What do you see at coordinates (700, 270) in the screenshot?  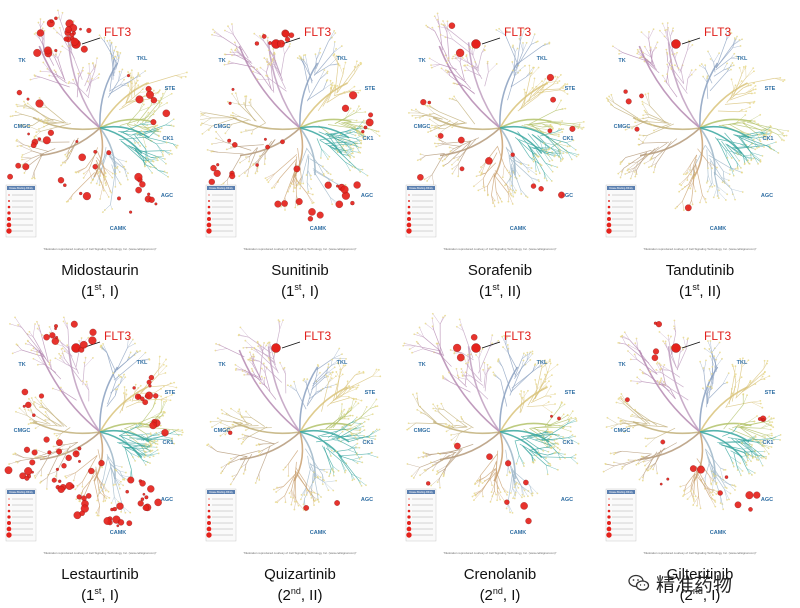 I see `drug-name: Tandutinib` at bounding box center [700, 270].